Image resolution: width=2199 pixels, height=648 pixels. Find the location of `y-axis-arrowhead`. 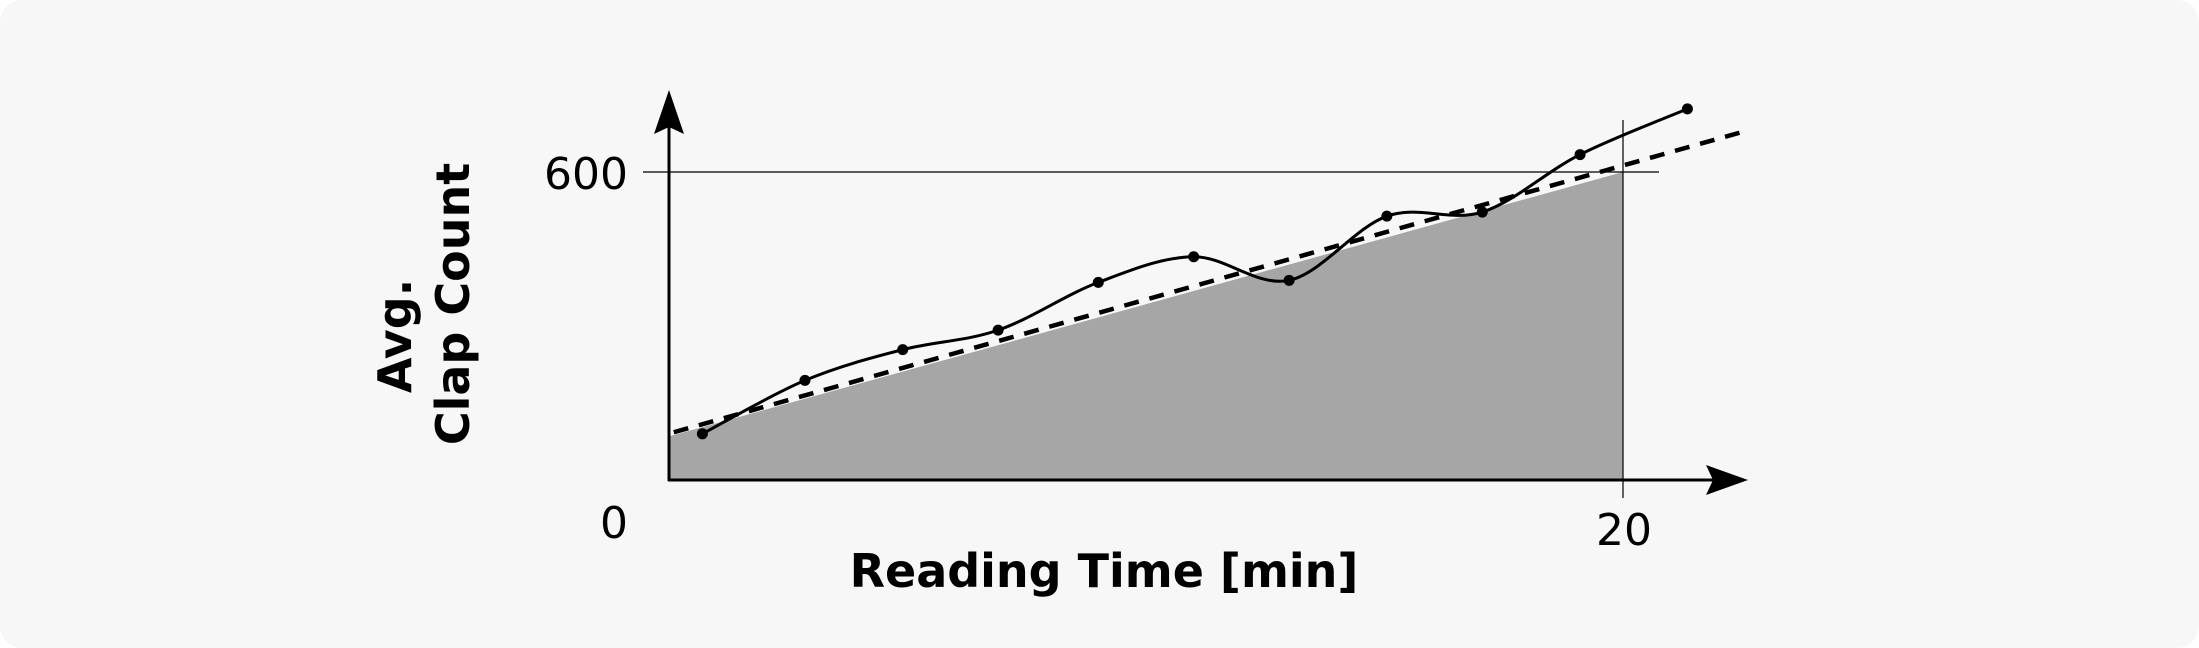

y-axis-arrowhead is located at coordinates (669, 112).